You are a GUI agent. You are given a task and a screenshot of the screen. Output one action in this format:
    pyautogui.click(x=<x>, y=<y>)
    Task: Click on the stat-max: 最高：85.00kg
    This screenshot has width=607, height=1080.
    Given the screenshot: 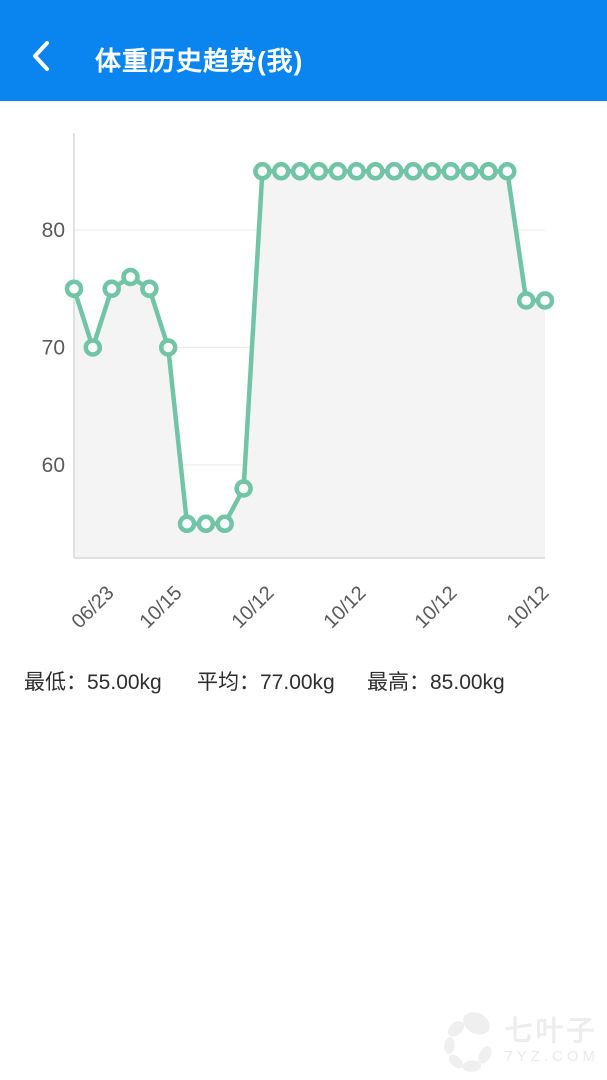 What is the action you would take?
    pyautogui.click(x=436, y=681)
    